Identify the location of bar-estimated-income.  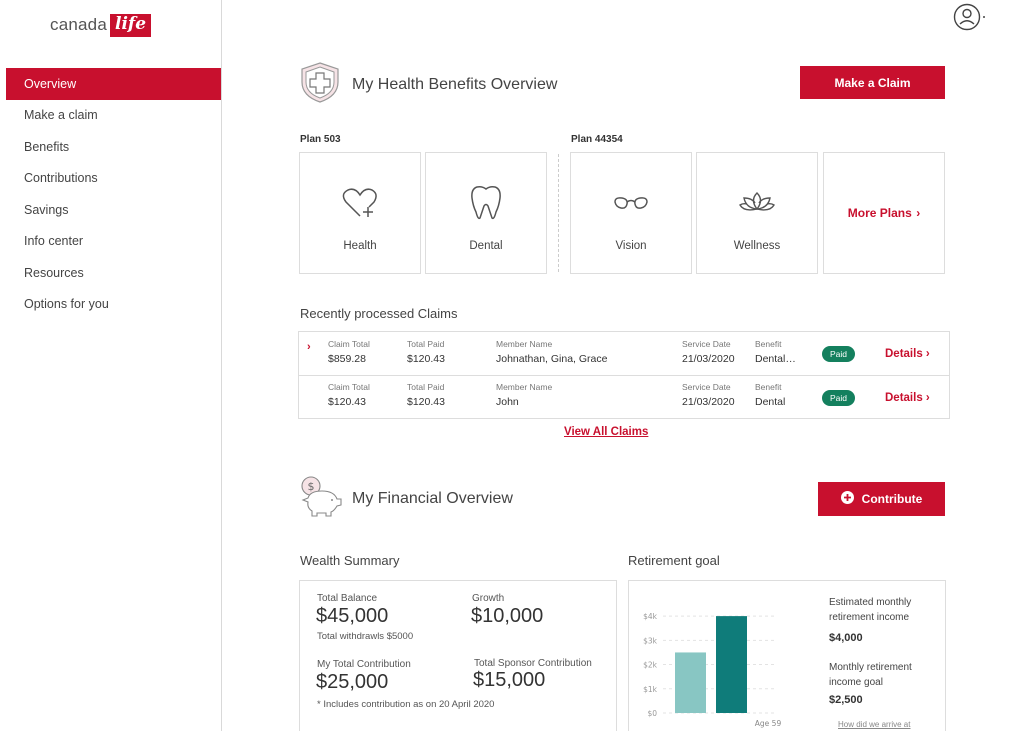
(731, 664).